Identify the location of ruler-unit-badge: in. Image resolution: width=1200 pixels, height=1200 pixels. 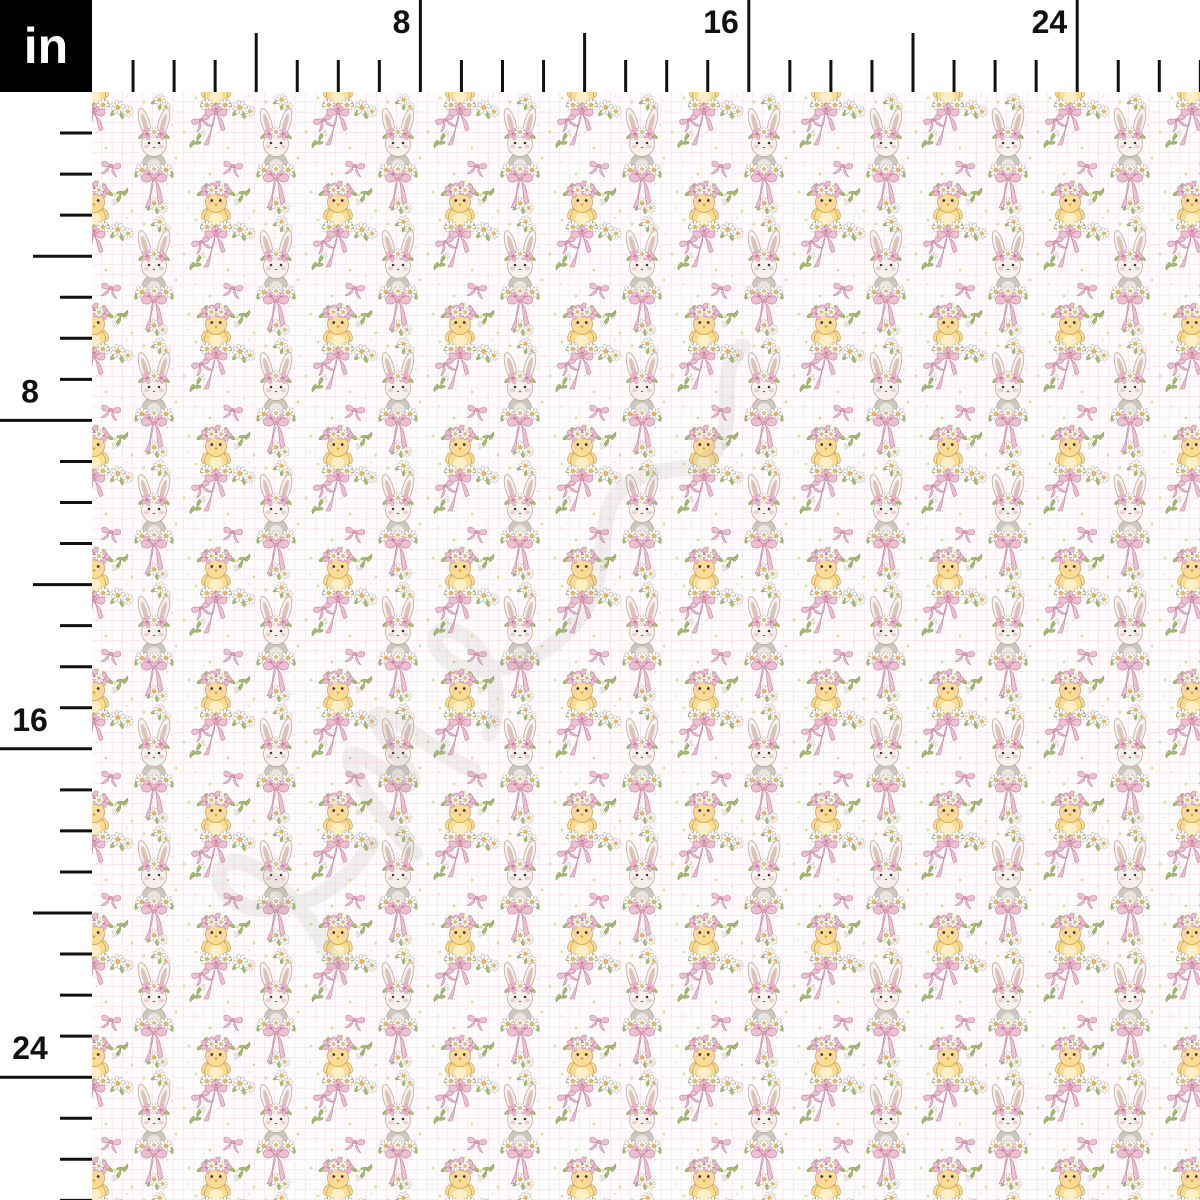
(46, 46).